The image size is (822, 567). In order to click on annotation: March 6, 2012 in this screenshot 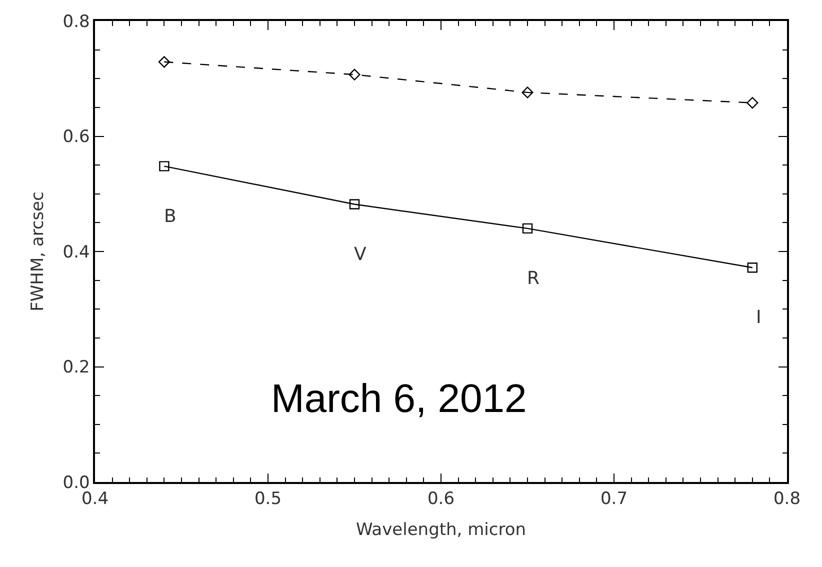, I will do `click(399, 399)`.